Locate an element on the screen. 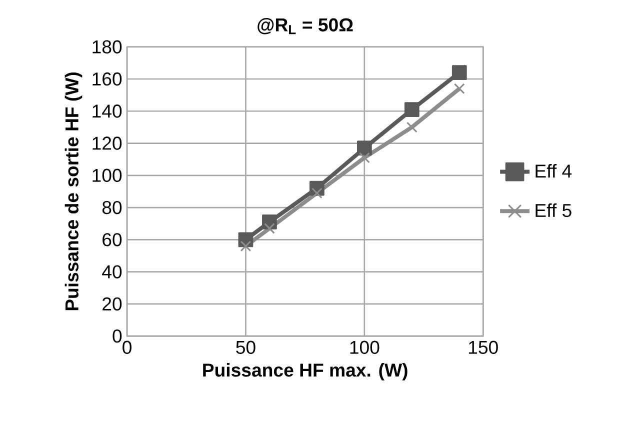 This screenshot has height=431, width=623. x-tick-label: 50 is located at coordinates (246, 347).